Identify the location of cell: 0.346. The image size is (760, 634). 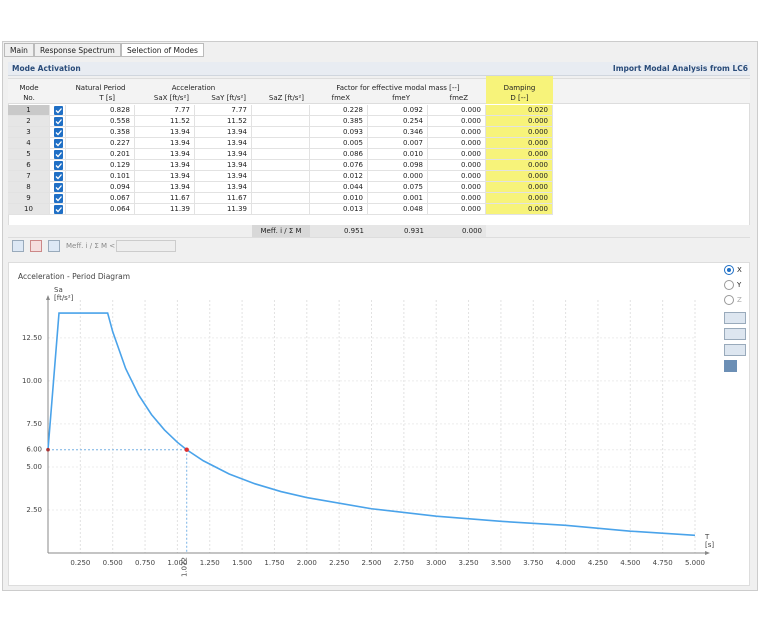
(398, 132).